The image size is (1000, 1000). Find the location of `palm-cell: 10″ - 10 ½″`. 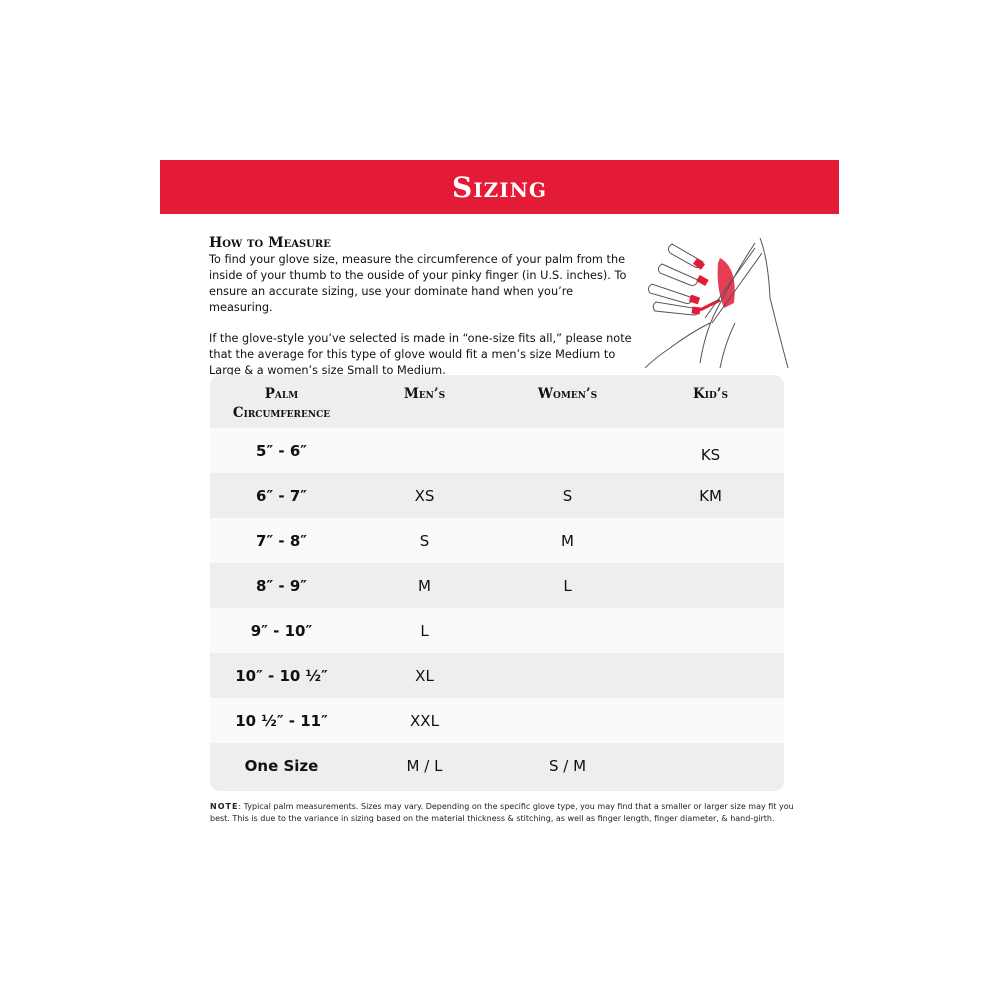

palm-cell: 10″ - 10 ½″ is located at coordinates (281, 675).